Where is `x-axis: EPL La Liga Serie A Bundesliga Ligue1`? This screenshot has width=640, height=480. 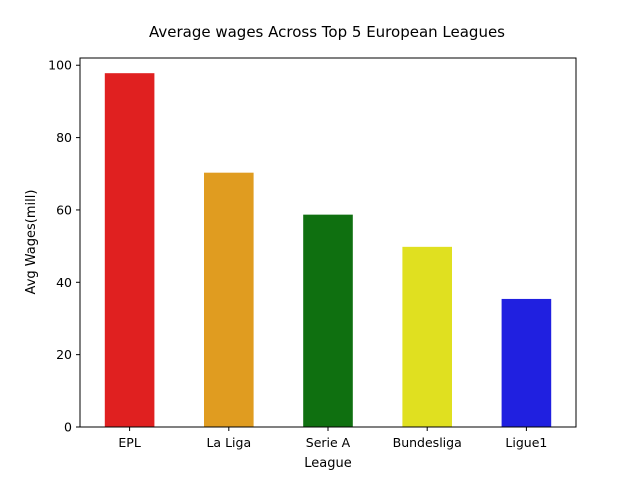 x-axis: EPL La Liga Serie A Bundesliga Ligue1 is located at coordinates (332, 438).